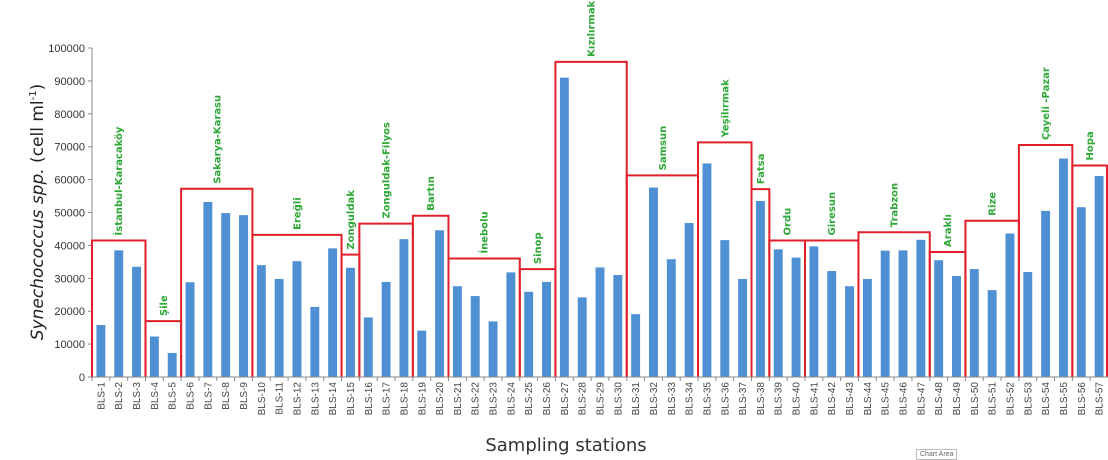  What do you see at coordinates (208, 396) in the screenshot?
I see `x-tick-label: BLS-7` at bounding box center [208, 396].